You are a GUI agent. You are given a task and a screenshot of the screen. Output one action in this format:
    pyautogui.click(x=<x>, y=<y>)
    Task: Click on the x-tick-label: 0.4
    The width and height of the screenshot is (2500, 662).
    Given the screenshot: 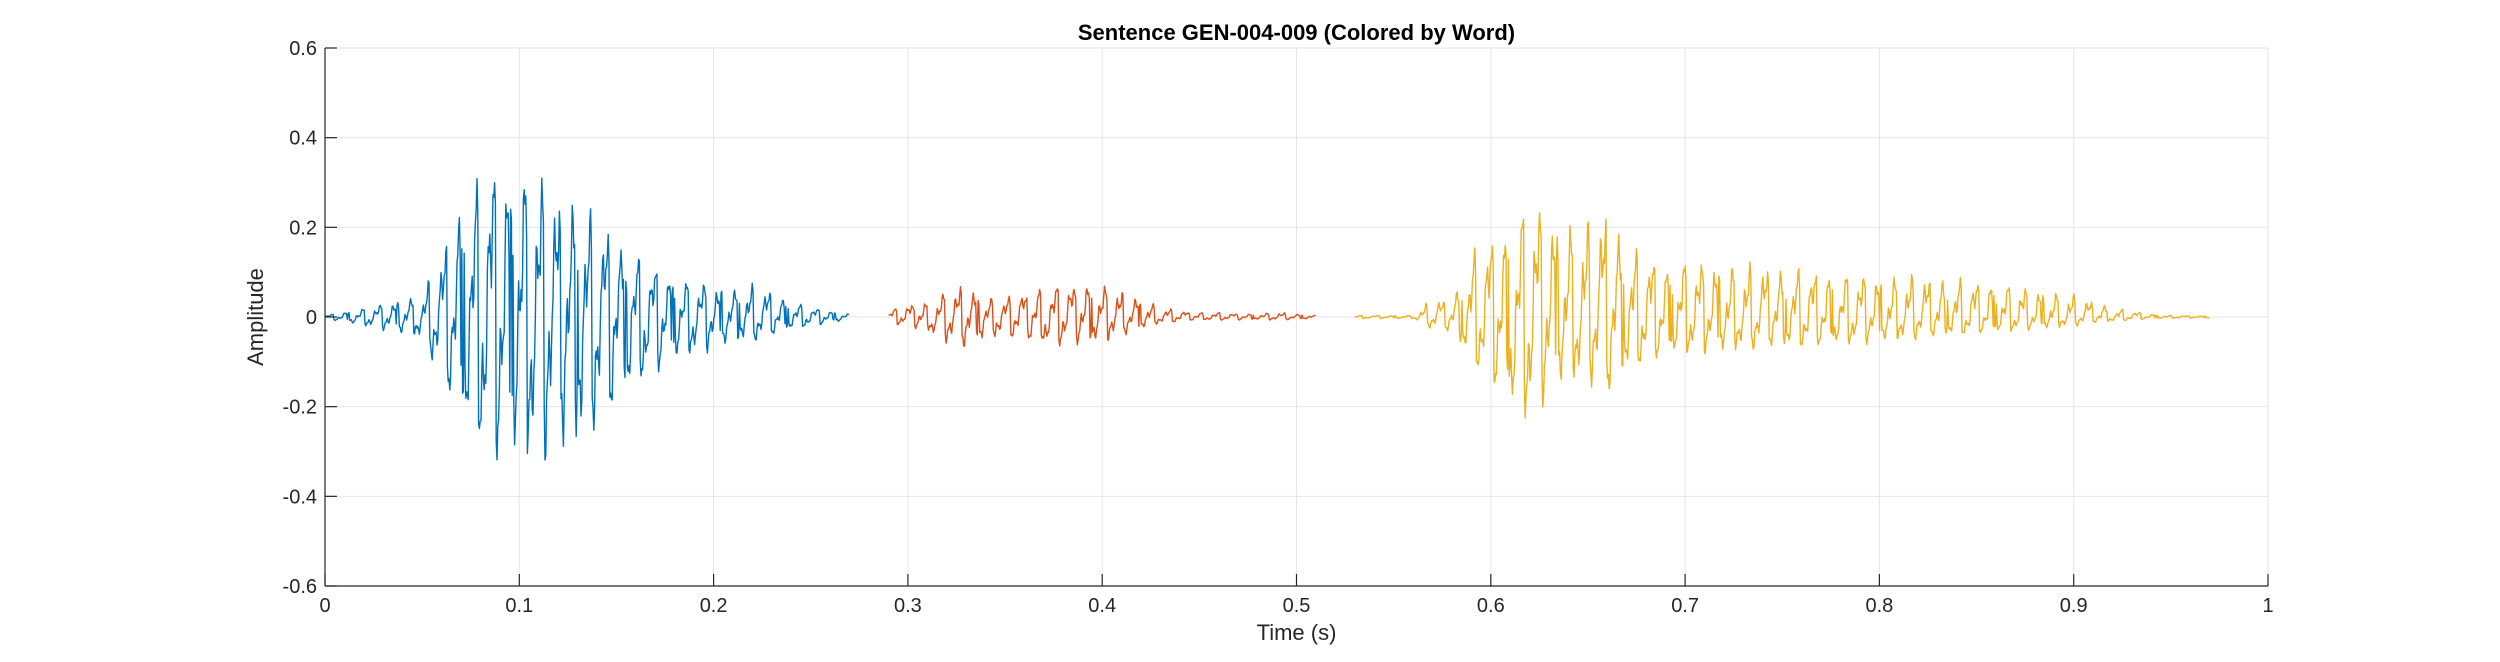 What is the action you would take?
    pyautogui.click(x=1102, y=606)
    